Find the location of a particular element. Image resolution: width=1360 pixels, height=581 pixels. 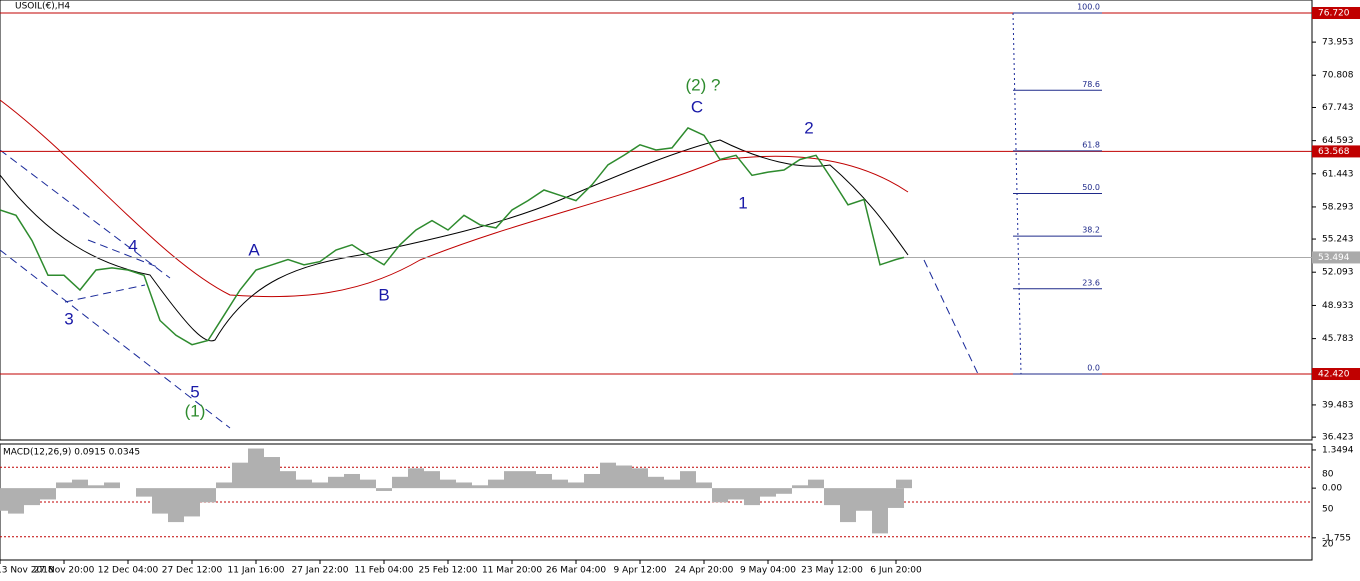

price-label: 42.420 is located at coordinates (1334, 375).